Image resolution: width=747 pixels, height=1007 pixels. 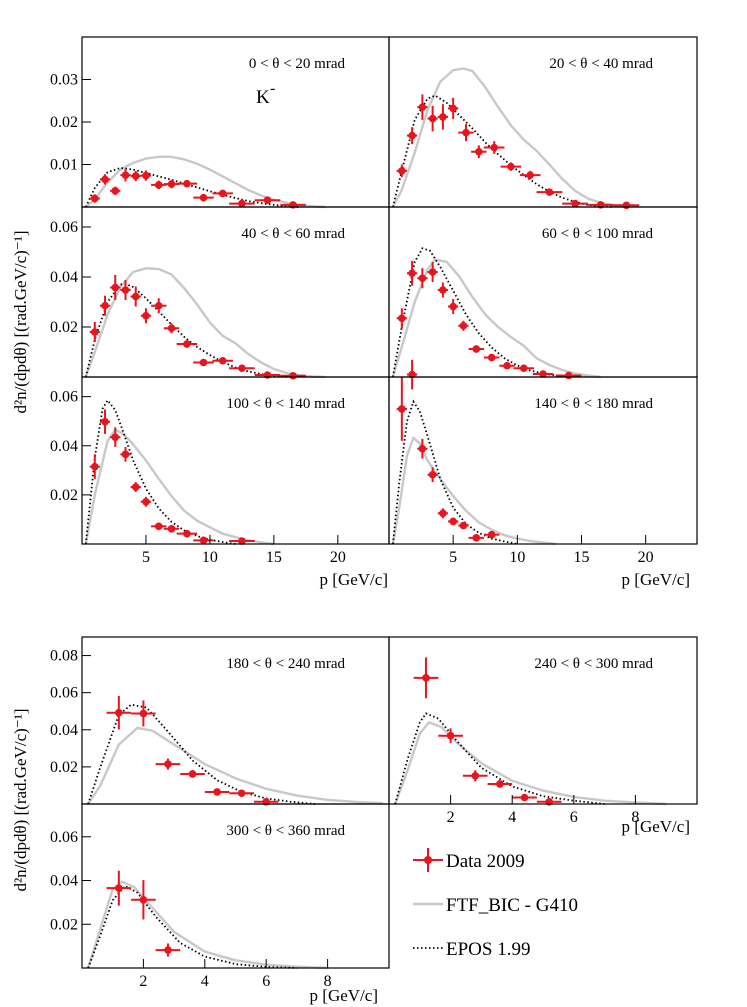 I want to click on legend-data-marker, so click(x=428, y=860).